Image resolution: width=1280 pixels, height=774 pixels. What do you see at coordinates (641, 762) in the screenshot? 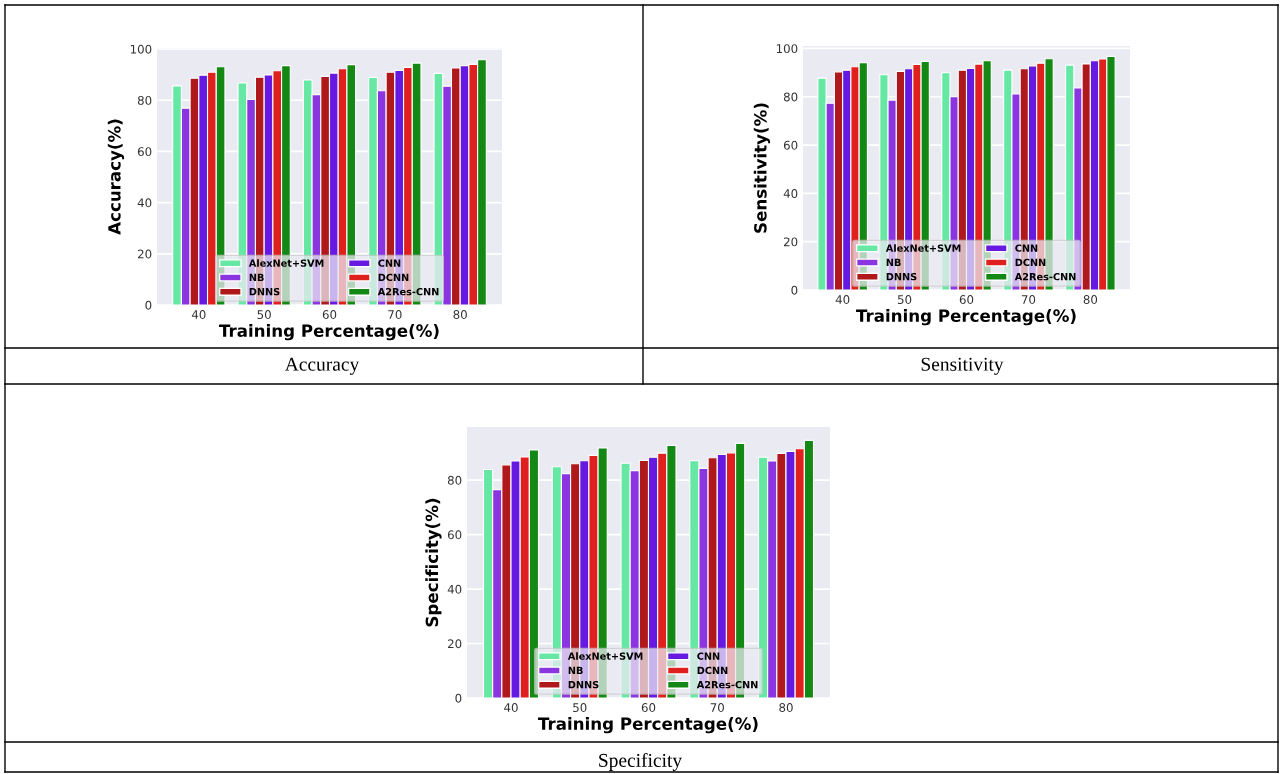
I see `text: Specificity` at bounding box center [641, 762].